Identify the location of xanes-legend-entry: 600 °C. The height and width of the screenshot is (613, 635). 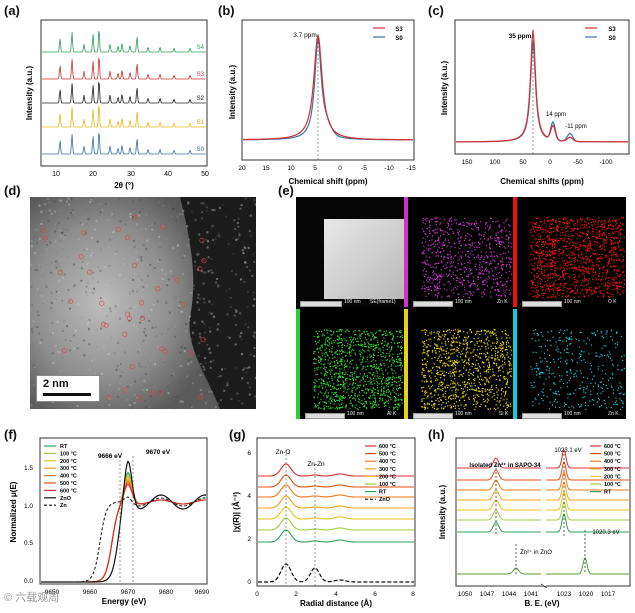
(68, 491).